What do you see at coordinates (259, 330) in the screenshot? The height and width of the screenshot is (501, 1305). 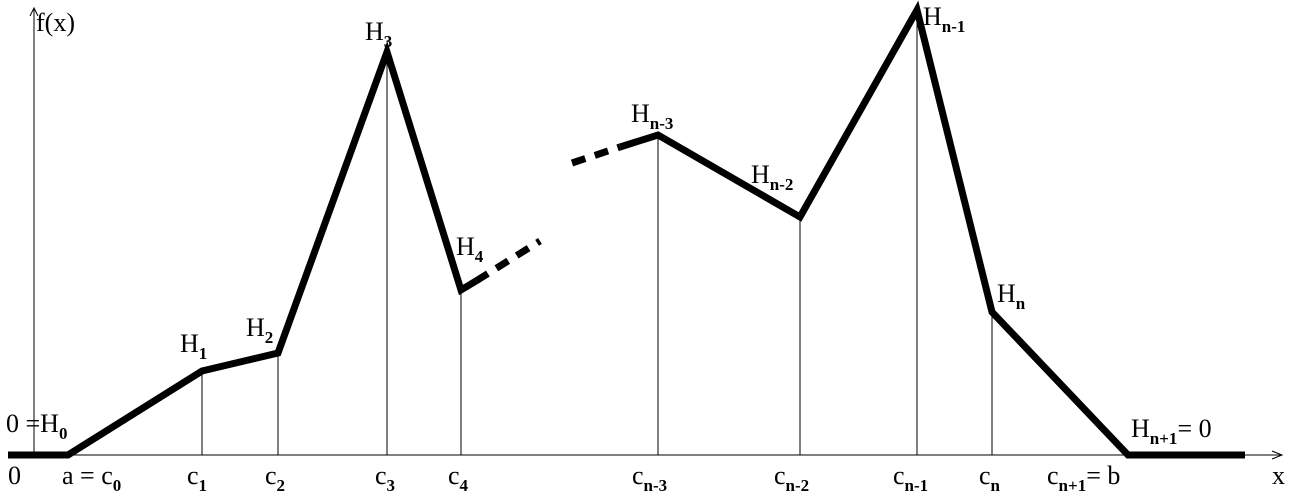 I see `point-label-H2: H2` at bounding box center [259, 330].